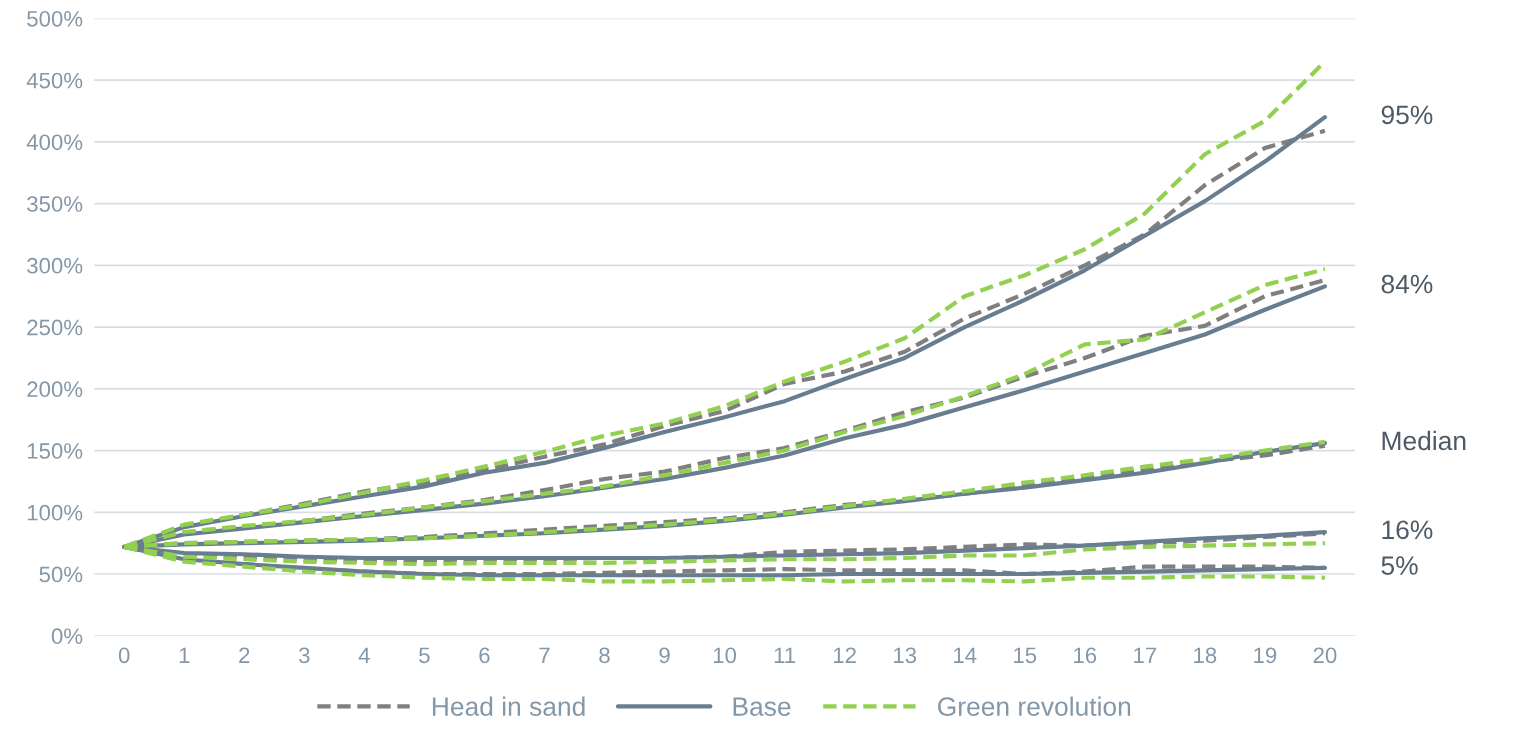 This screenshot has height=735, width=1519. What do you see at coordinates (54, 80) in the screenshot?
I see `y-tick-label: 450%` at bounding box center [54, 80].